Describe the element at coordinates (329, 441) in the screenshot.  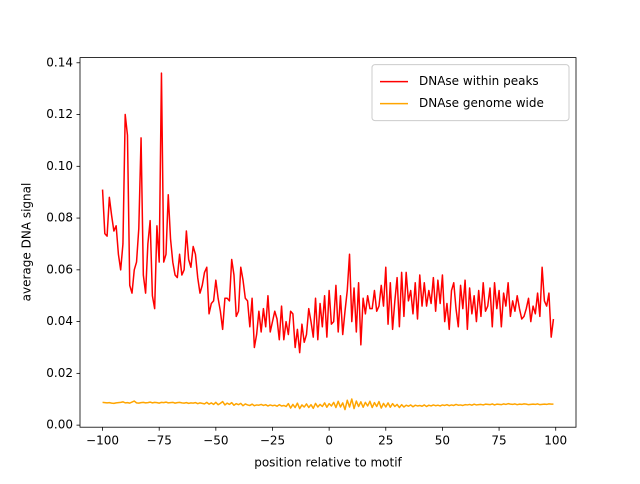
I see `x-tick-label: 0` at that location.